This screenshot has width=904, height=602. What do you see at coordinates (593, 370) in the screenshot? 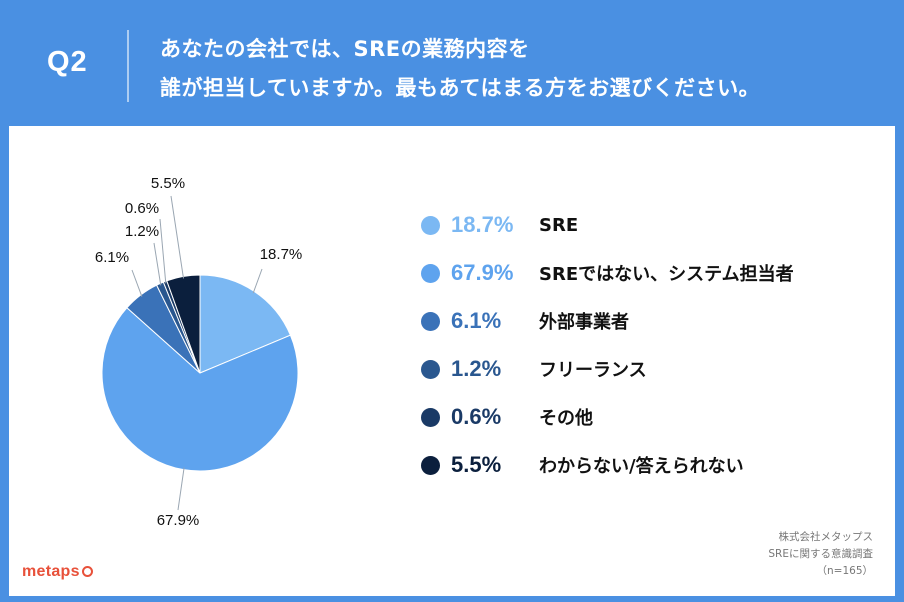
I see `legend-label: フリーランス` at bounding box center [593, 370].